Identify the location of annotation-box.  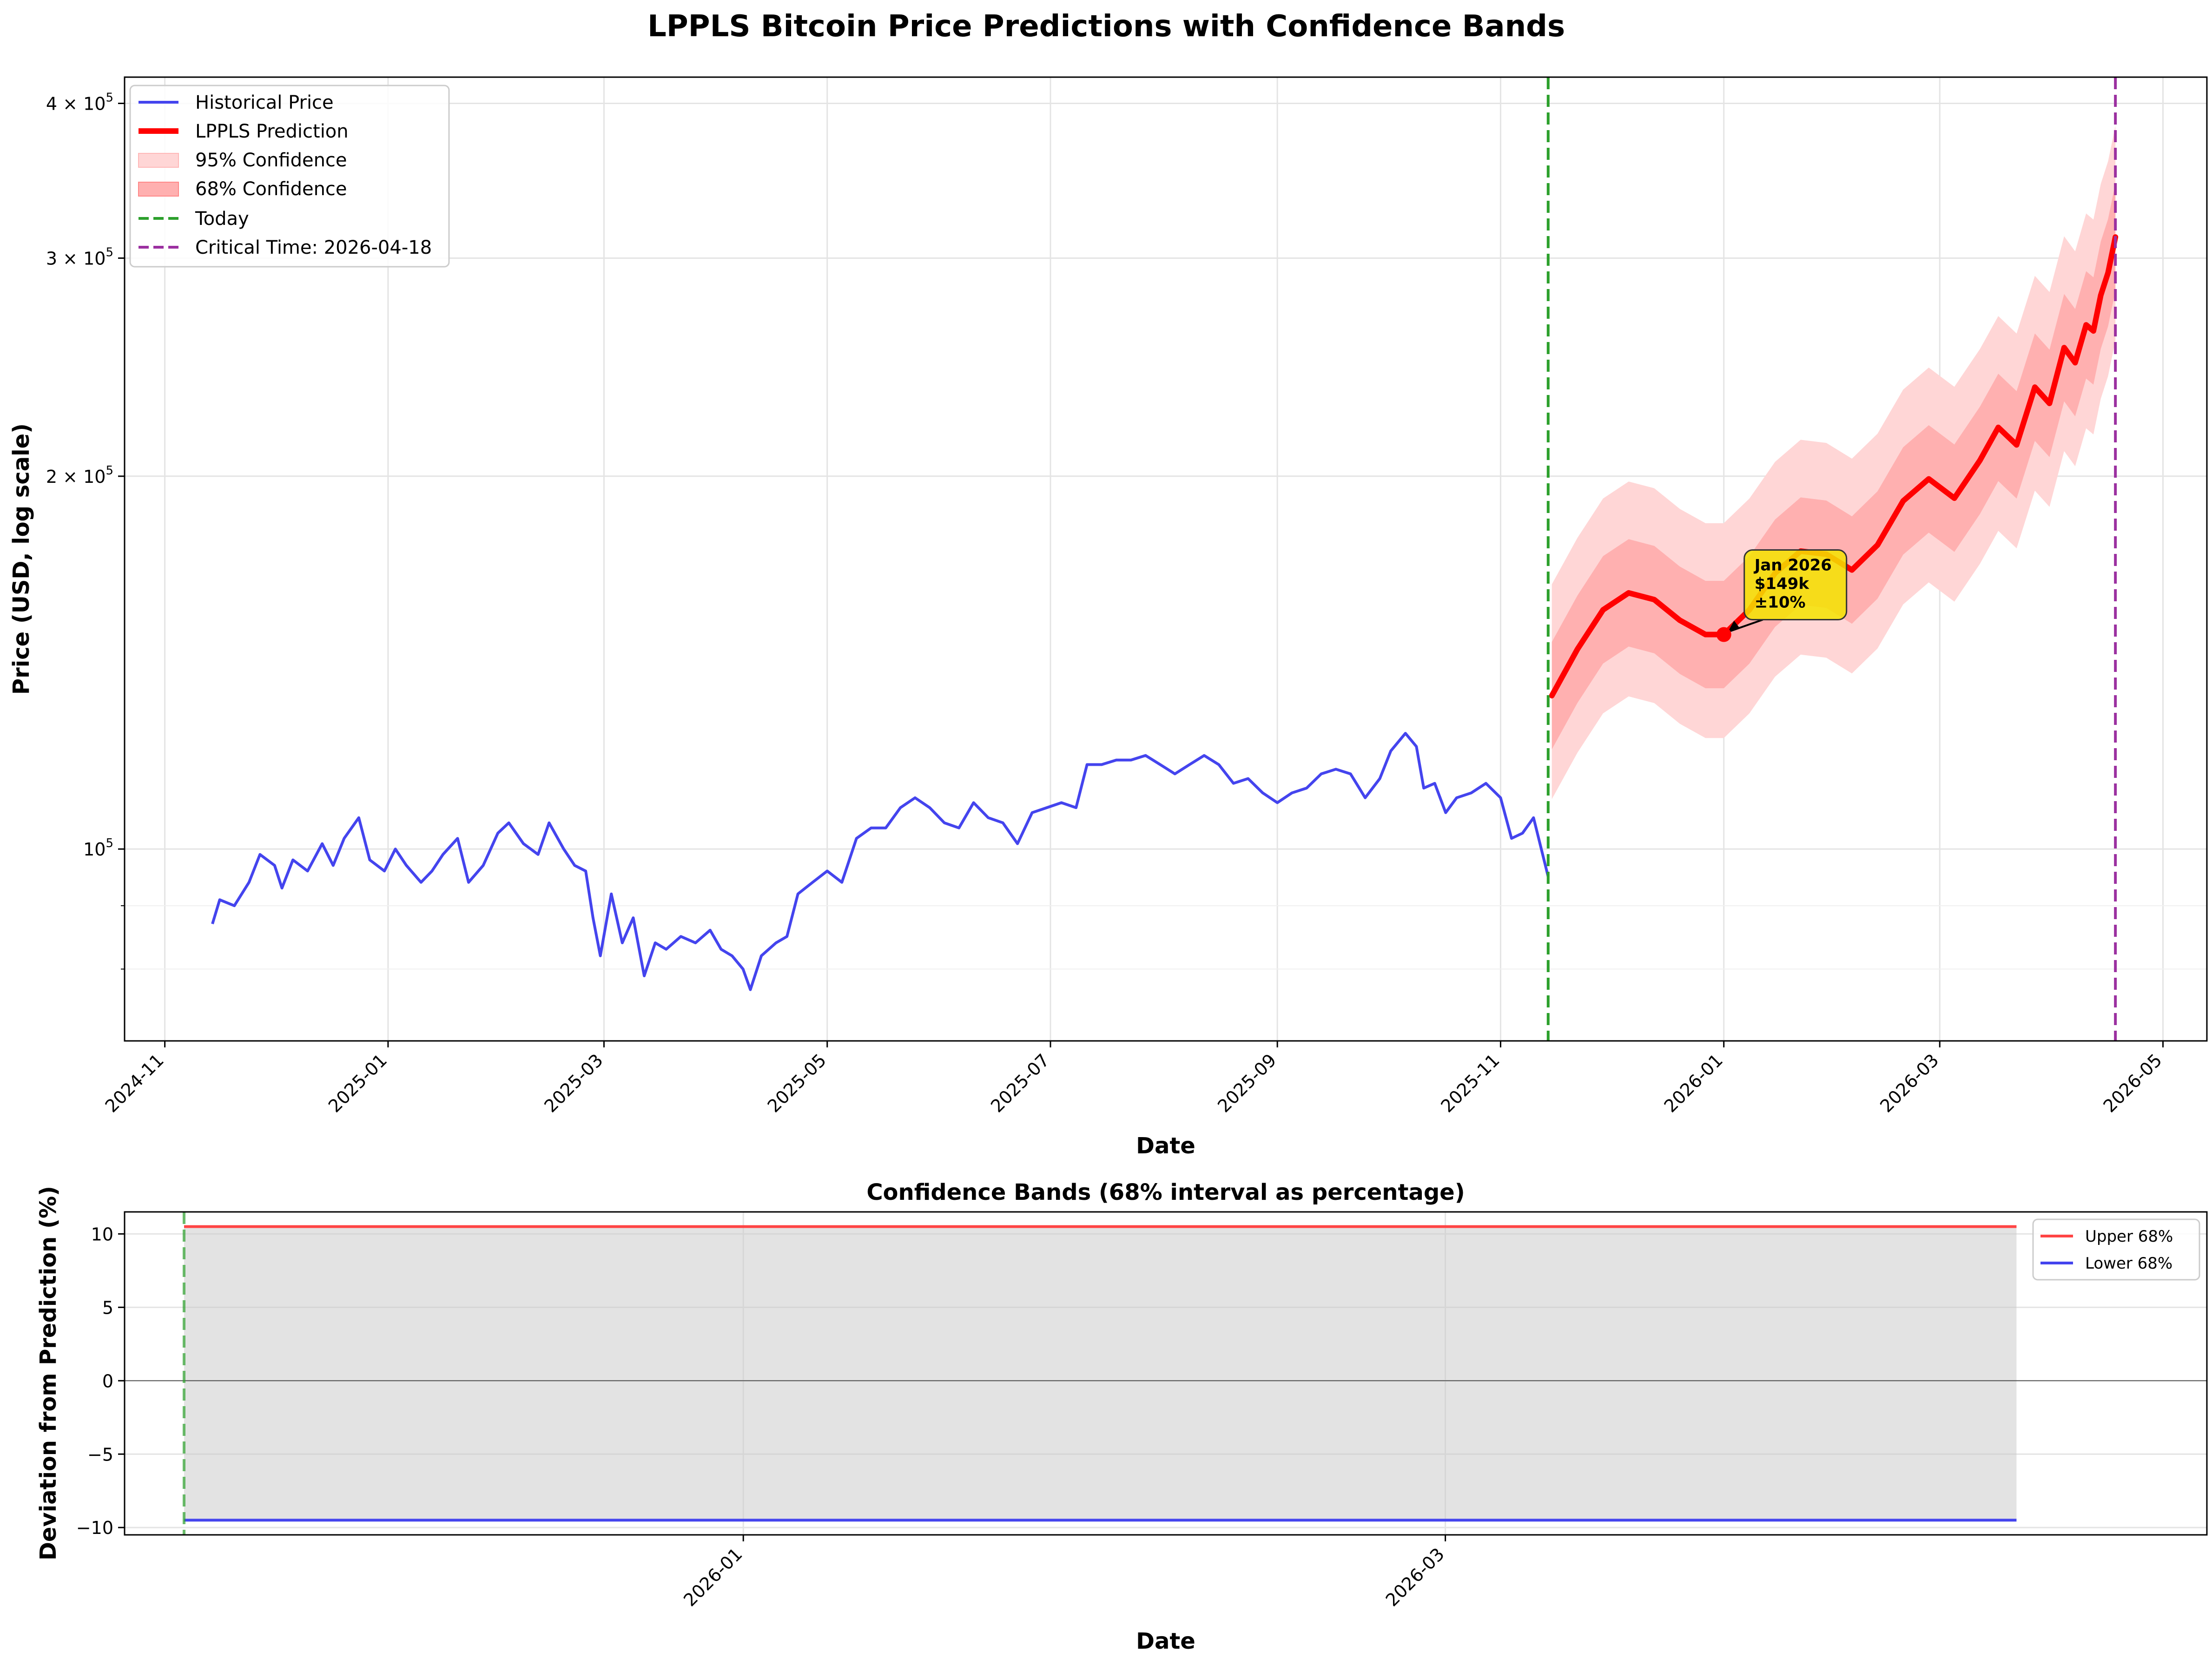
(1795, 585).